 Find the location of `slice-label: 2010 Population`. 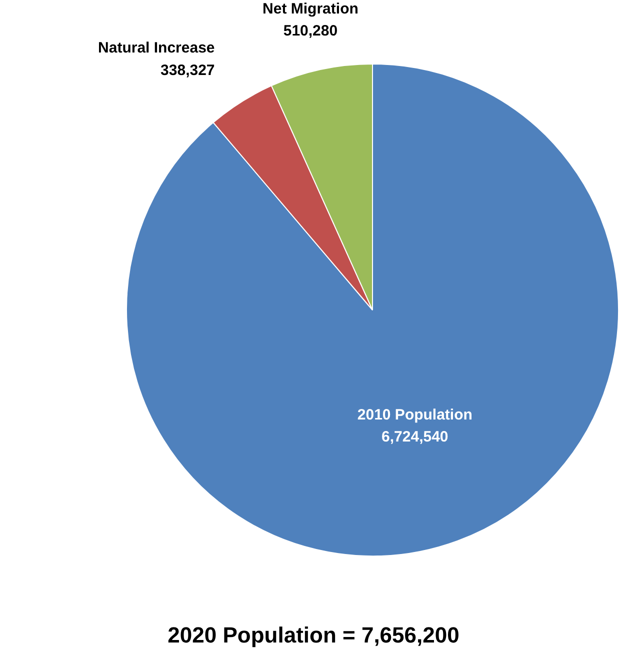

slice-label: 2010 Population is located at coordinates (414, 415).